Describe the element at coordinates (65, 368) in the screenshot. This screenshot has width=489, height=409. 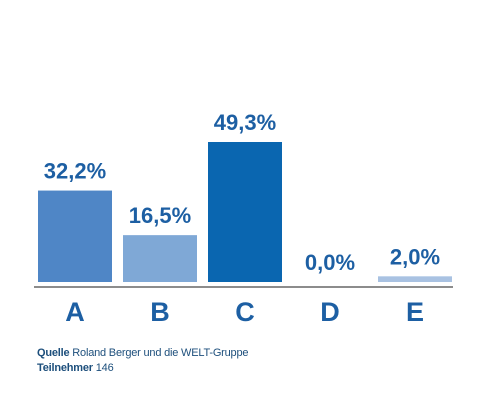
I see `participants-label: Teilnehmer` at that location.